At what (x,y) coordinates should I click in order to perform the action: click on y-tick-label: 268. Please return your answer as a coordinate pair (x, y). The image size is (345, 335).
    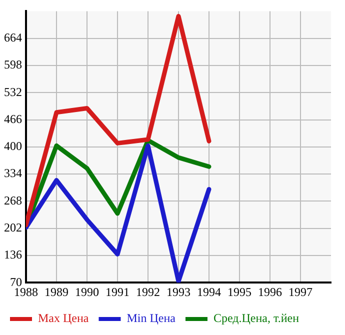
    Looking at the image, I should click on (13, 200).